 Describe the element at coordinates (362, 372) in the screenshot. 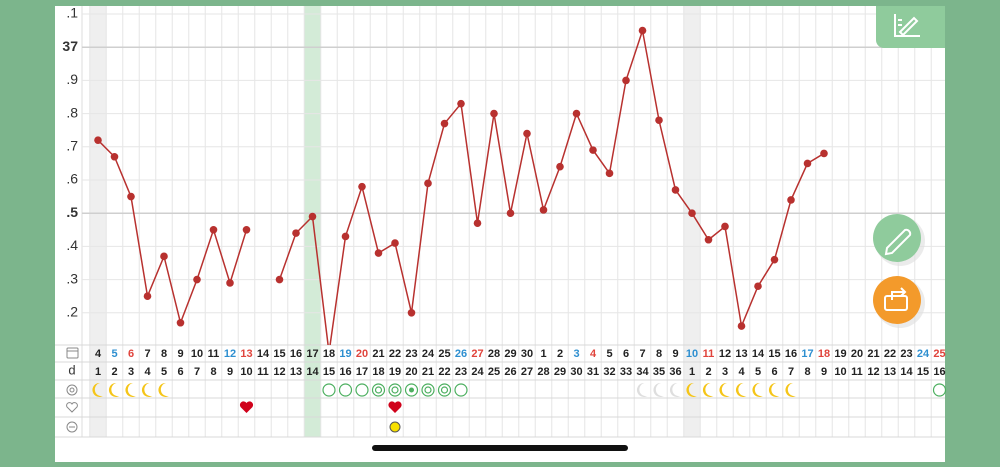

I see `cycle-day-label: 17` at that location.